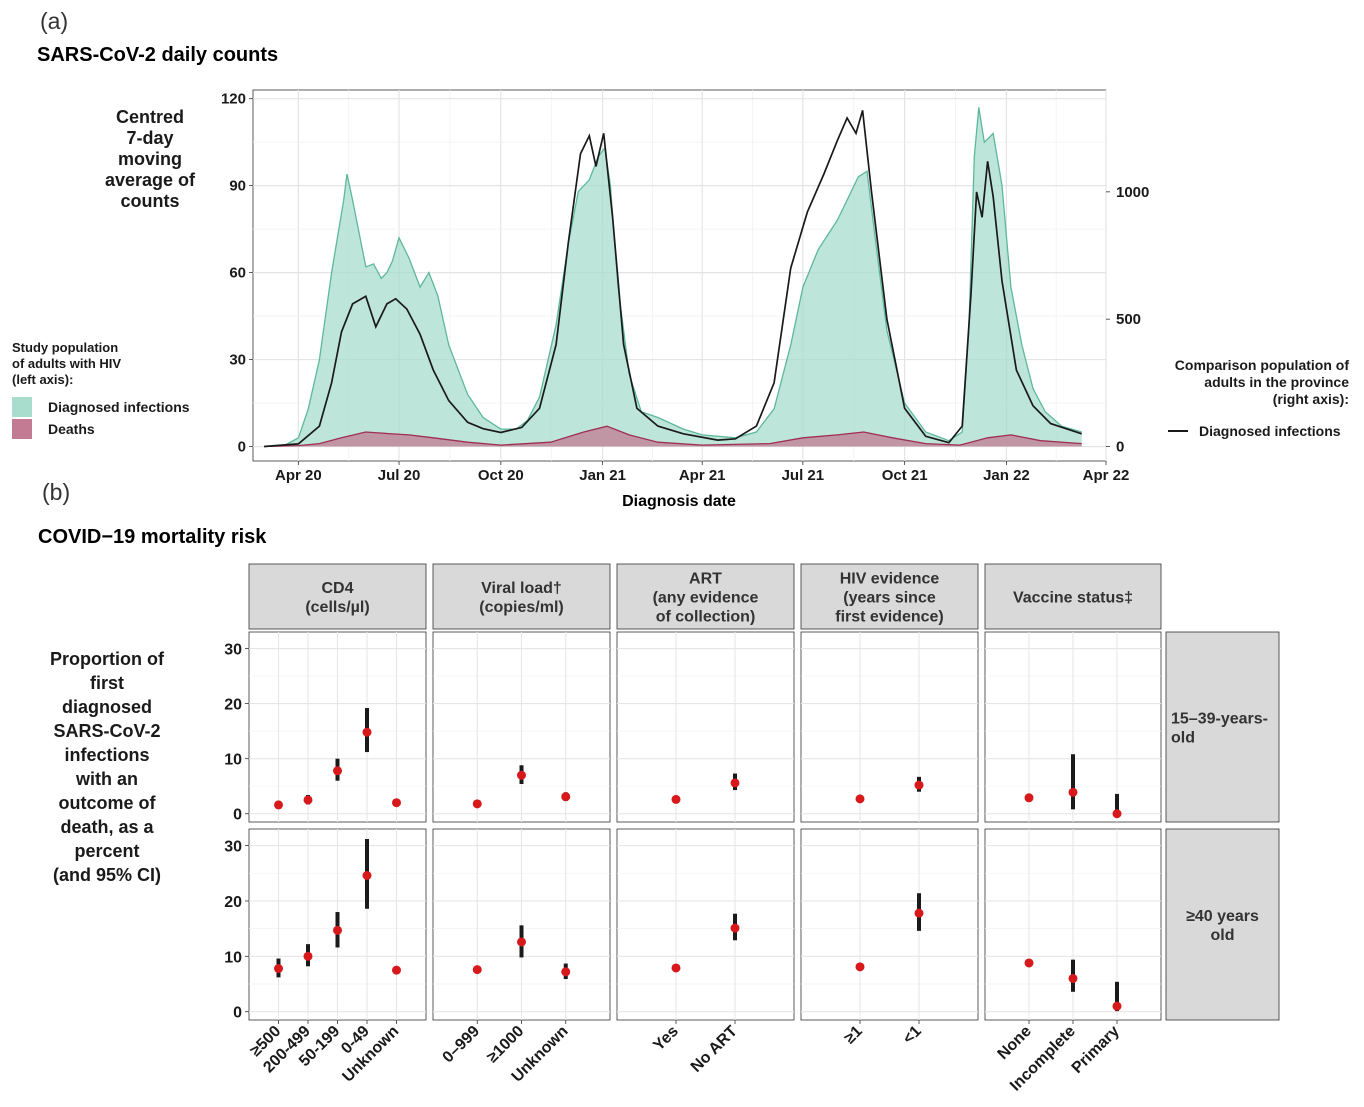 Image resolution: width=1364 pixels, height=1107 pixels. Describe the element at coordinates (54, 21) in the screenshot. I see `panel-a-label: (a)` at that location.